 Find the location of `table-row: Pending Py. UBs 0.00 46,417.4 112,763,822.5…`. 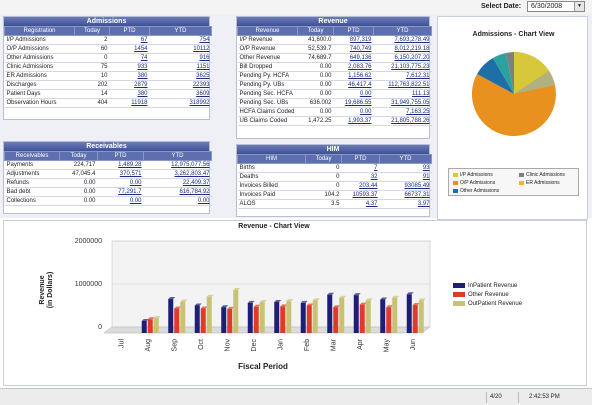

table-row: Pending Py. UBs 0.00 46,417.4 112,763,822.5… is located at coordinates (334, 85).